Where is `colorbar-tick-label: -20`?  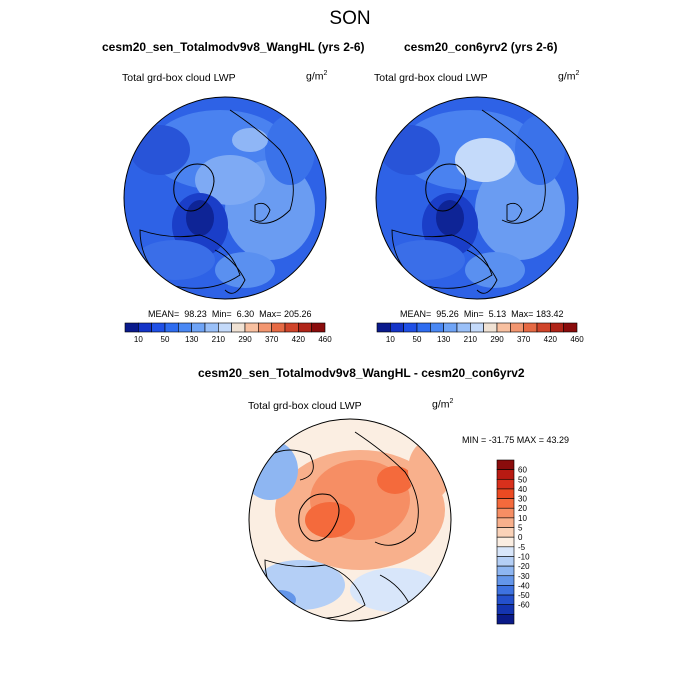 colorbar-tick-label: -20 is located at coordinates (524, 566).